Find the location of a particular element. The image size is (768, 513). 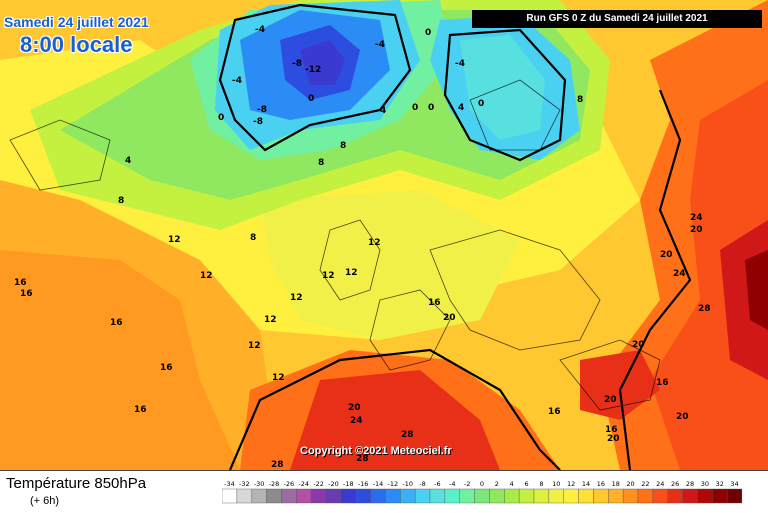

legend-tick-label: 22 is located at coordinates (645, 484).